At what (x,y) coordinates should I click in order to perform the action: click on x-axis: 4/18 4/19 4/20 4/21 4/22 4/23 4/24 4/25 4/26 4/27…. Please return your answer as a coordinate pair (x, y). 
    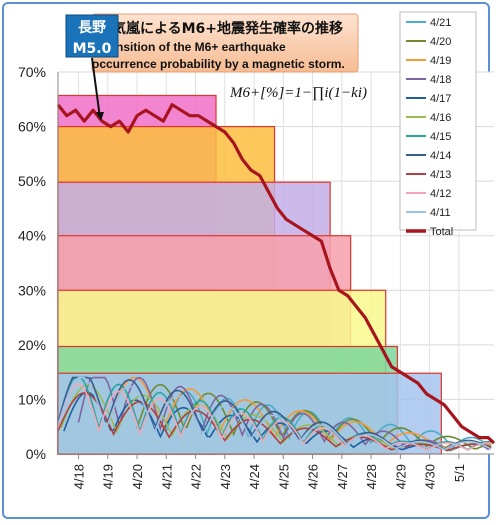
    Looking at the image, I should click on (276, 471).